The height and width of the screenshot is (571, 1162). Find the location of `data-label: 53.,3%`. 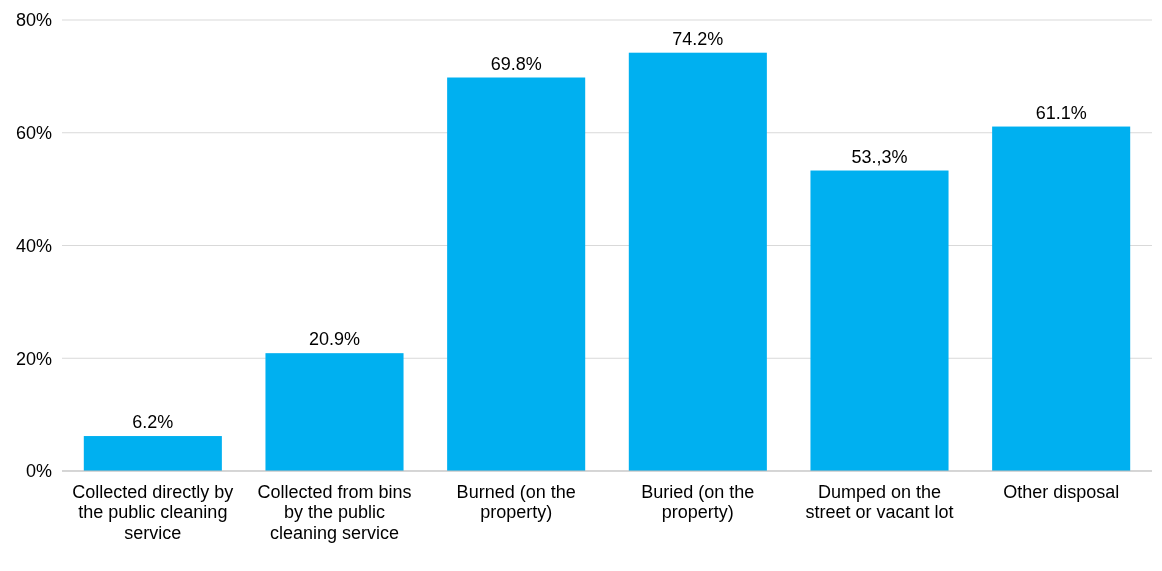

data-label: 53.,3% is located at coordinates (879, 156).